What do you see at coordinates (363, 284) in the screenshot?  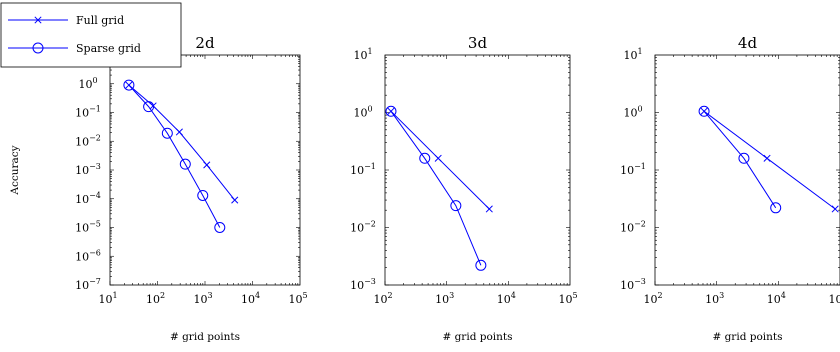 I see `panel-2-ytick-label: 10⁻³` at bounding box center [363, 284].